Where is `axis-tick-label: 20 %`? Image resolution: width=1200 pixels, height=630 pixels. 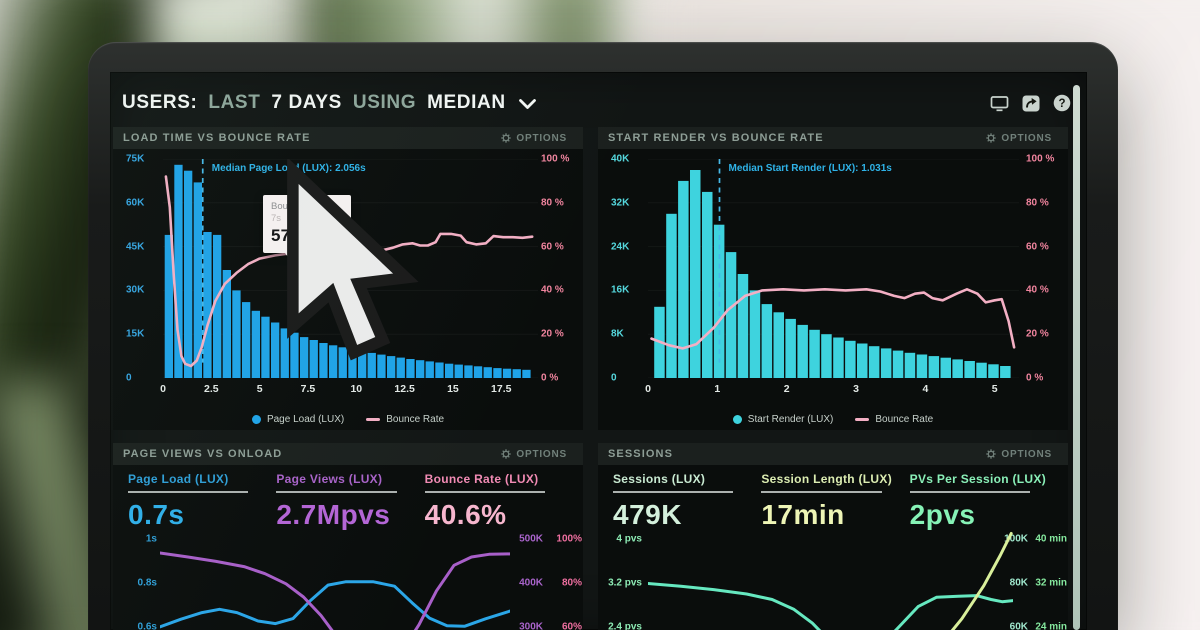
axis-tick-label: 20 % is located at coordinates (1037, 334).